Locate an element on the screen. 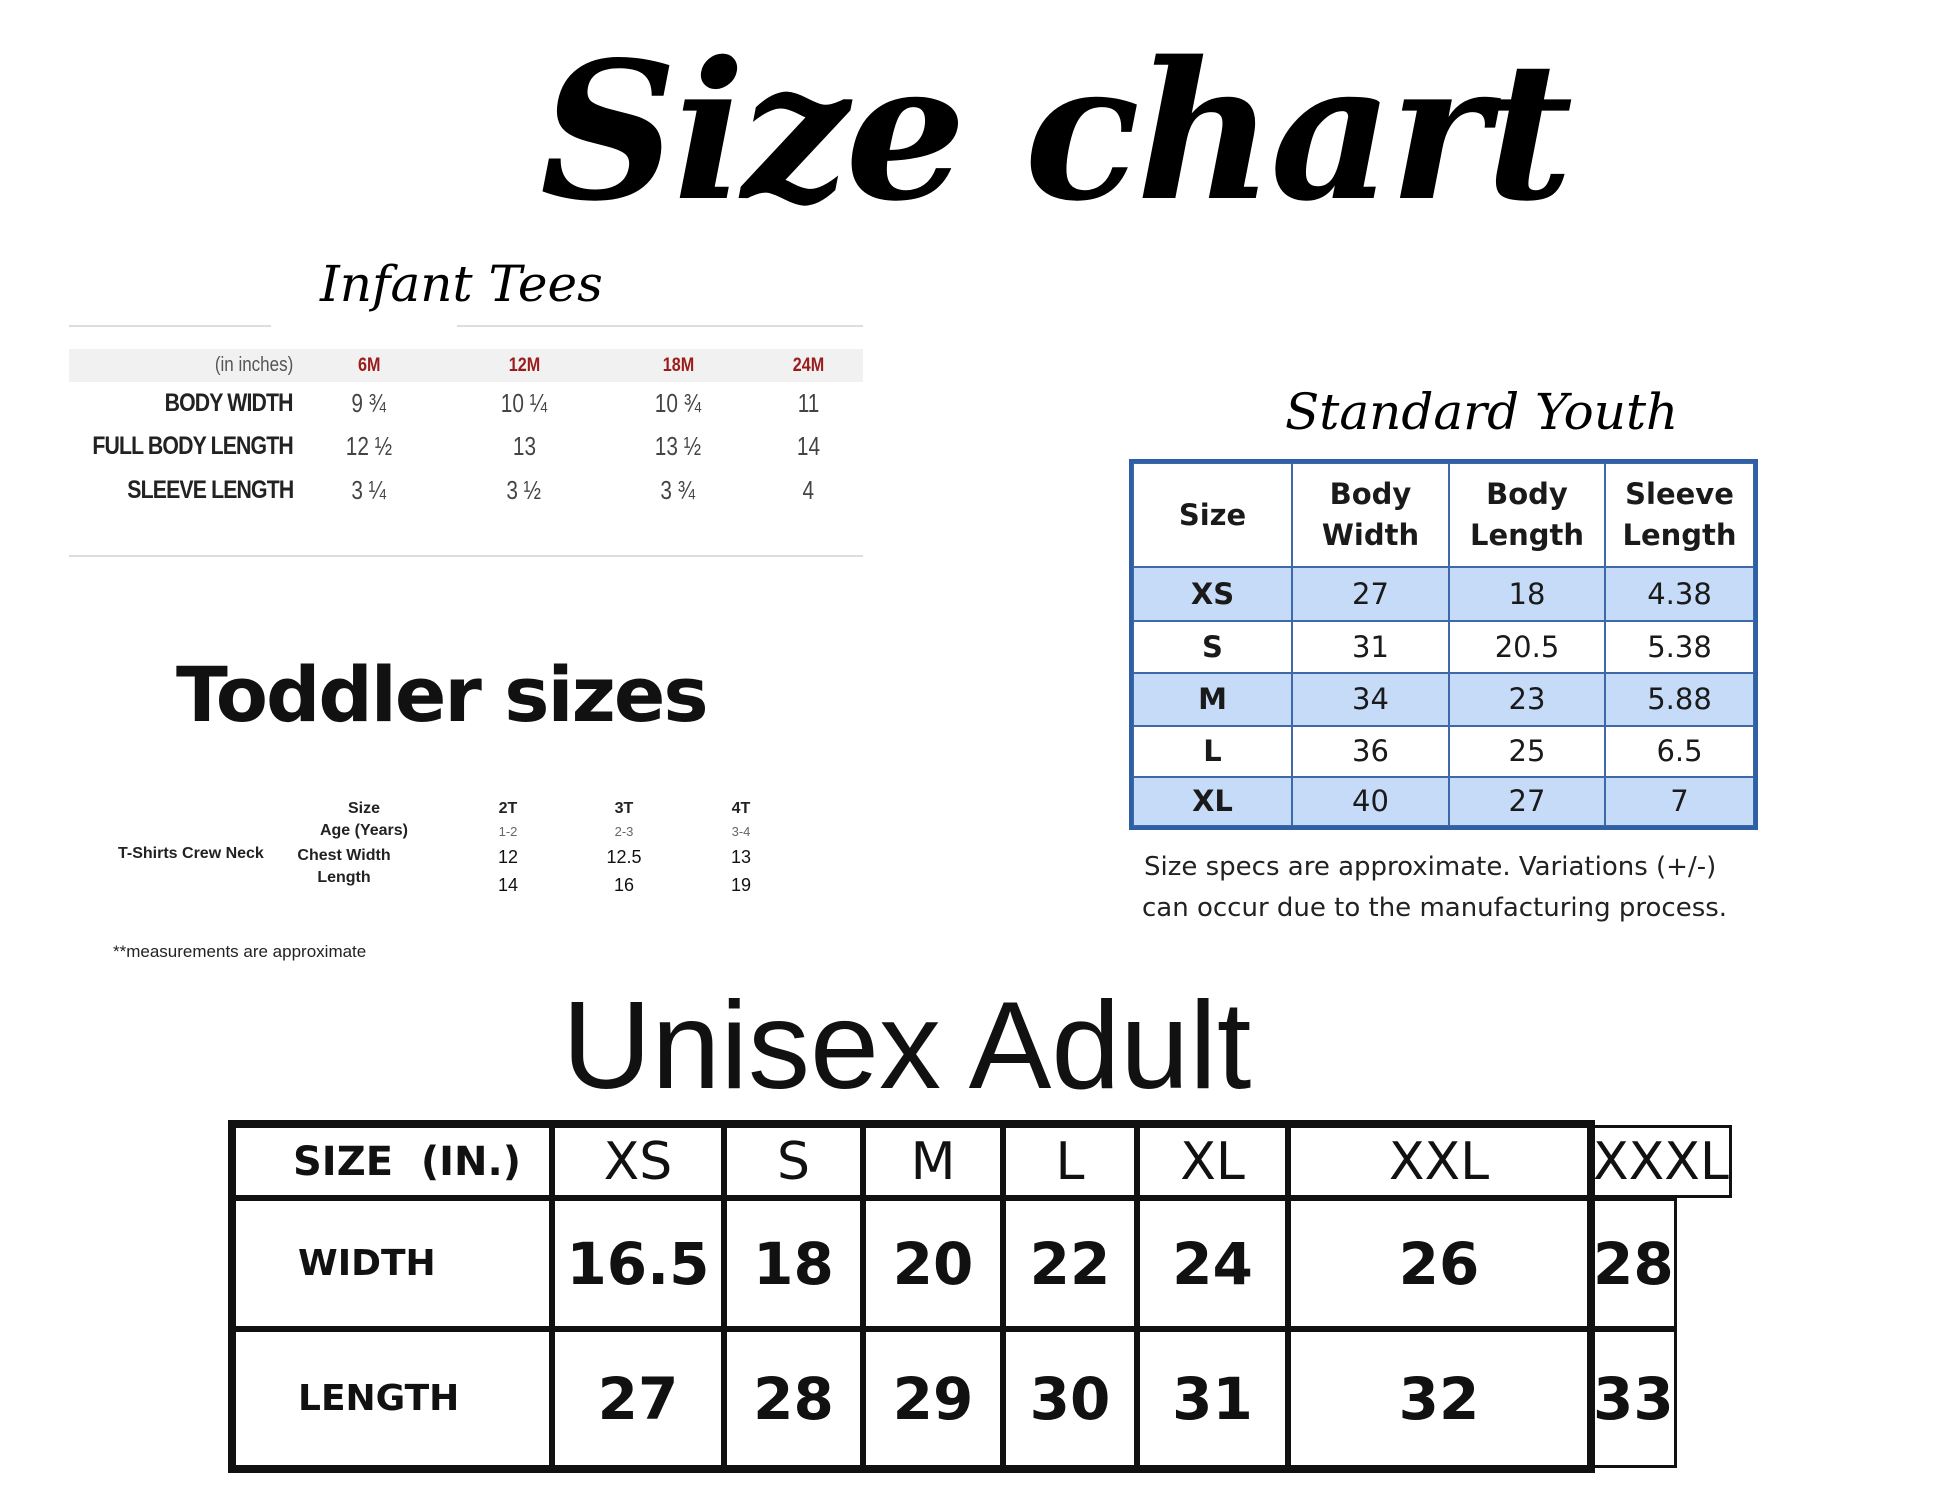 Image resolution: width=1946 pixels, height=1504 pixels. youth-cell-text: 40 is located at coordinates (1370, 801).